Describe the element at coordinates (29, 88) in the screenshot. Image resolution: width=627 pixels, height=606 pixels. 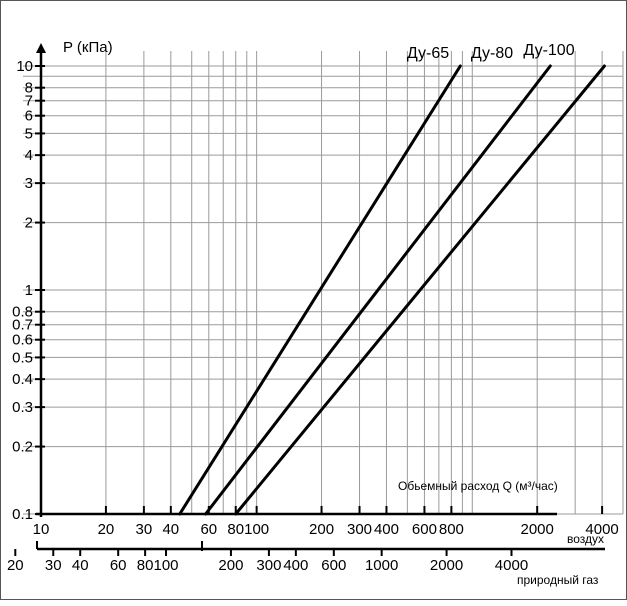
I see `y-tick-label: 8` at that location.